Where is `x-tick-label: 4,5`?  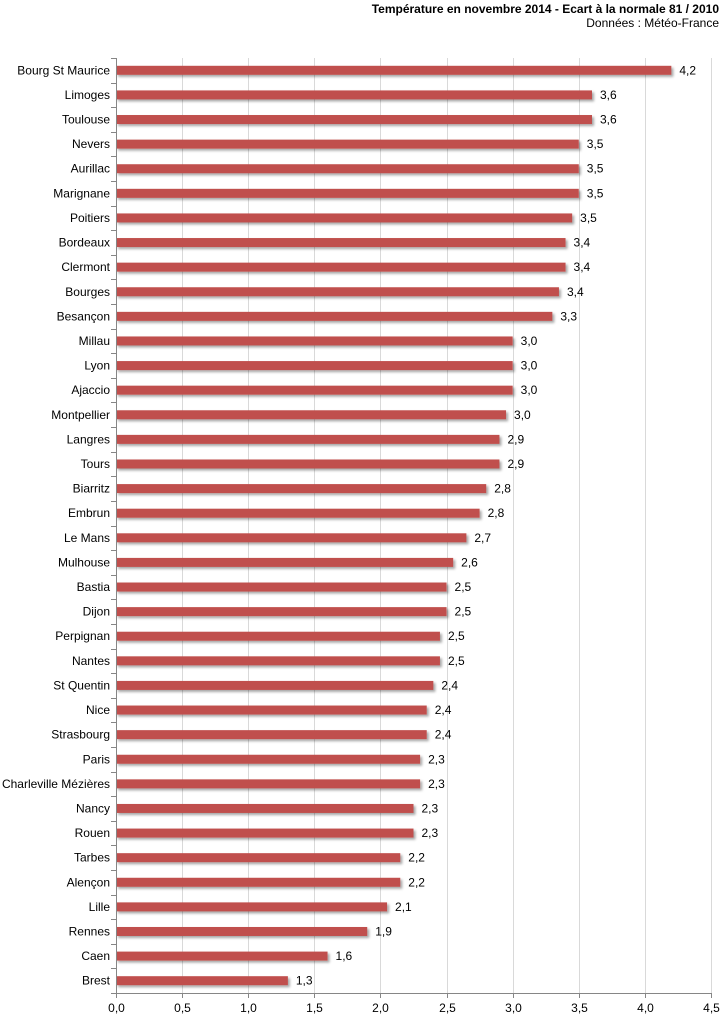
x-tick-label: 4,5 is located at coordinates (711, 1008).